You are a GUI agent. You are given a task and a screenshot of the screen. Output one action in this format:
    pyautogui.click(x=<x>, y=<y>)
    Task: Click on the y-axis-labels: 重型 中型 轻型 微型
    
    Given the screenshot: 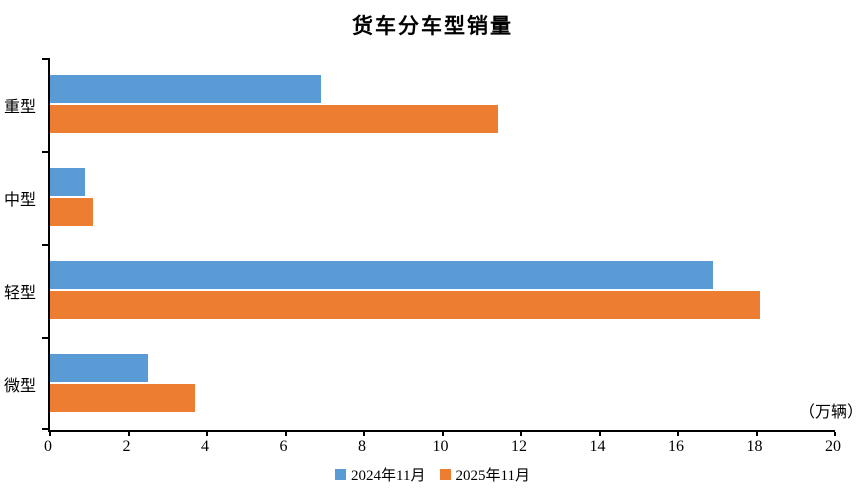 What is the action you would take?
    pyautogui.click(x=21, y=244)
    